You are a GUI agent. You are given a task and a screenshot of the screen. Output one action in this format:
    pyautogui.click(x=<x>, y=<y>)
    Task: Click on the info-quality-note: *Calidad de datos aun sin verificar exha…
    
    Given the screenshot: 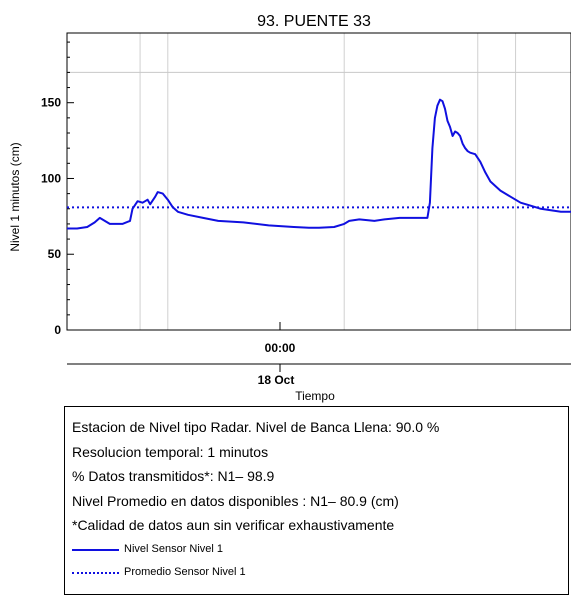 What is the action you would take?
    pyautogui.click(x=233, y=525)
    